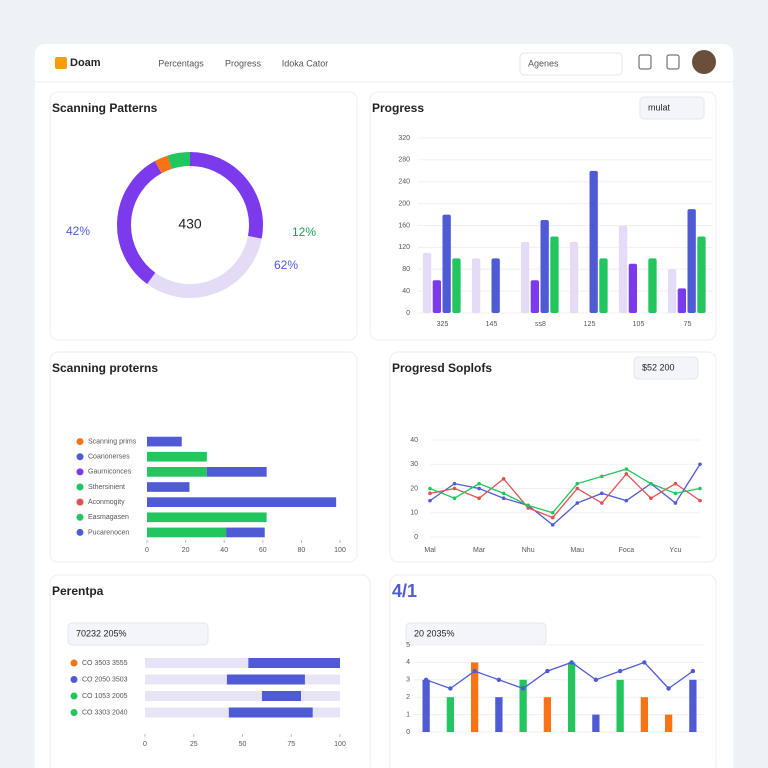 Image resolution: width=768 pixels, height=768 pixels. What do you see at coordinates (404, 160) in the screenshot?
I see `y-tick-label: 280` at bounding box center [404, 160].